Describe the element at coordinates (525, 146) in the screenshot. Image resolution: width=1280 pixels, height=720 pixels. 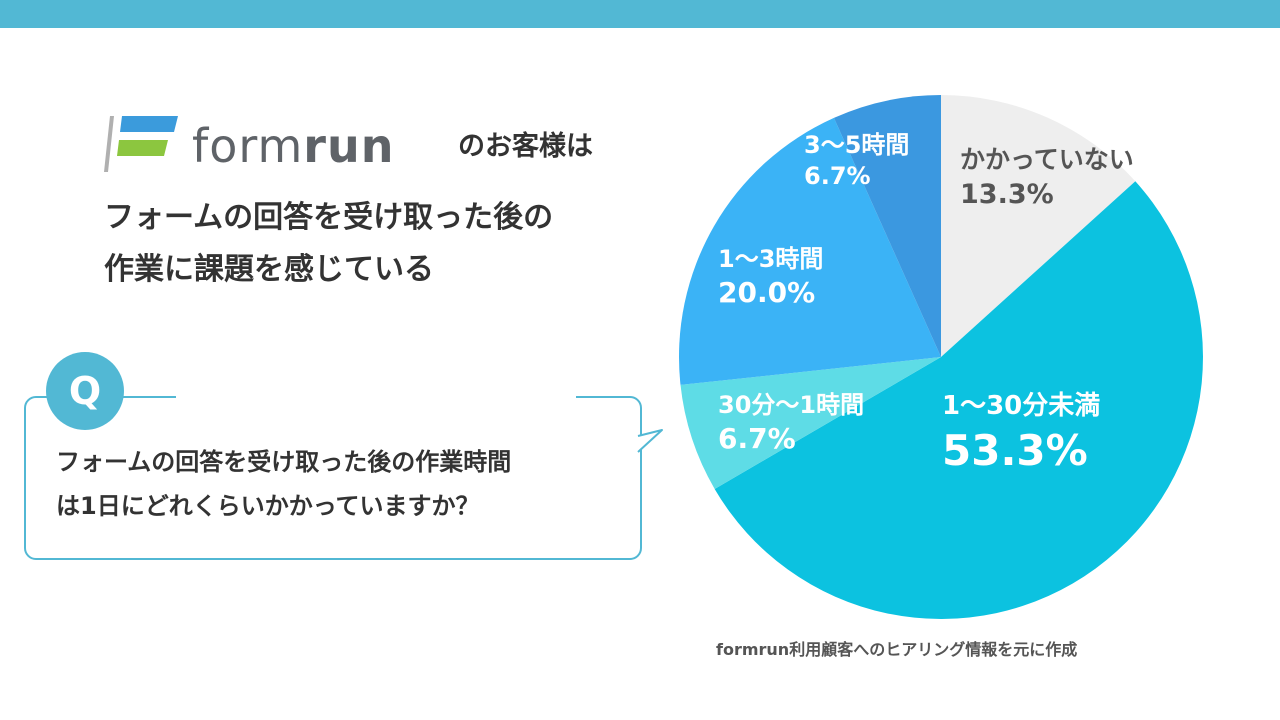
I see `brand-suffix: のお客様は` at that location.